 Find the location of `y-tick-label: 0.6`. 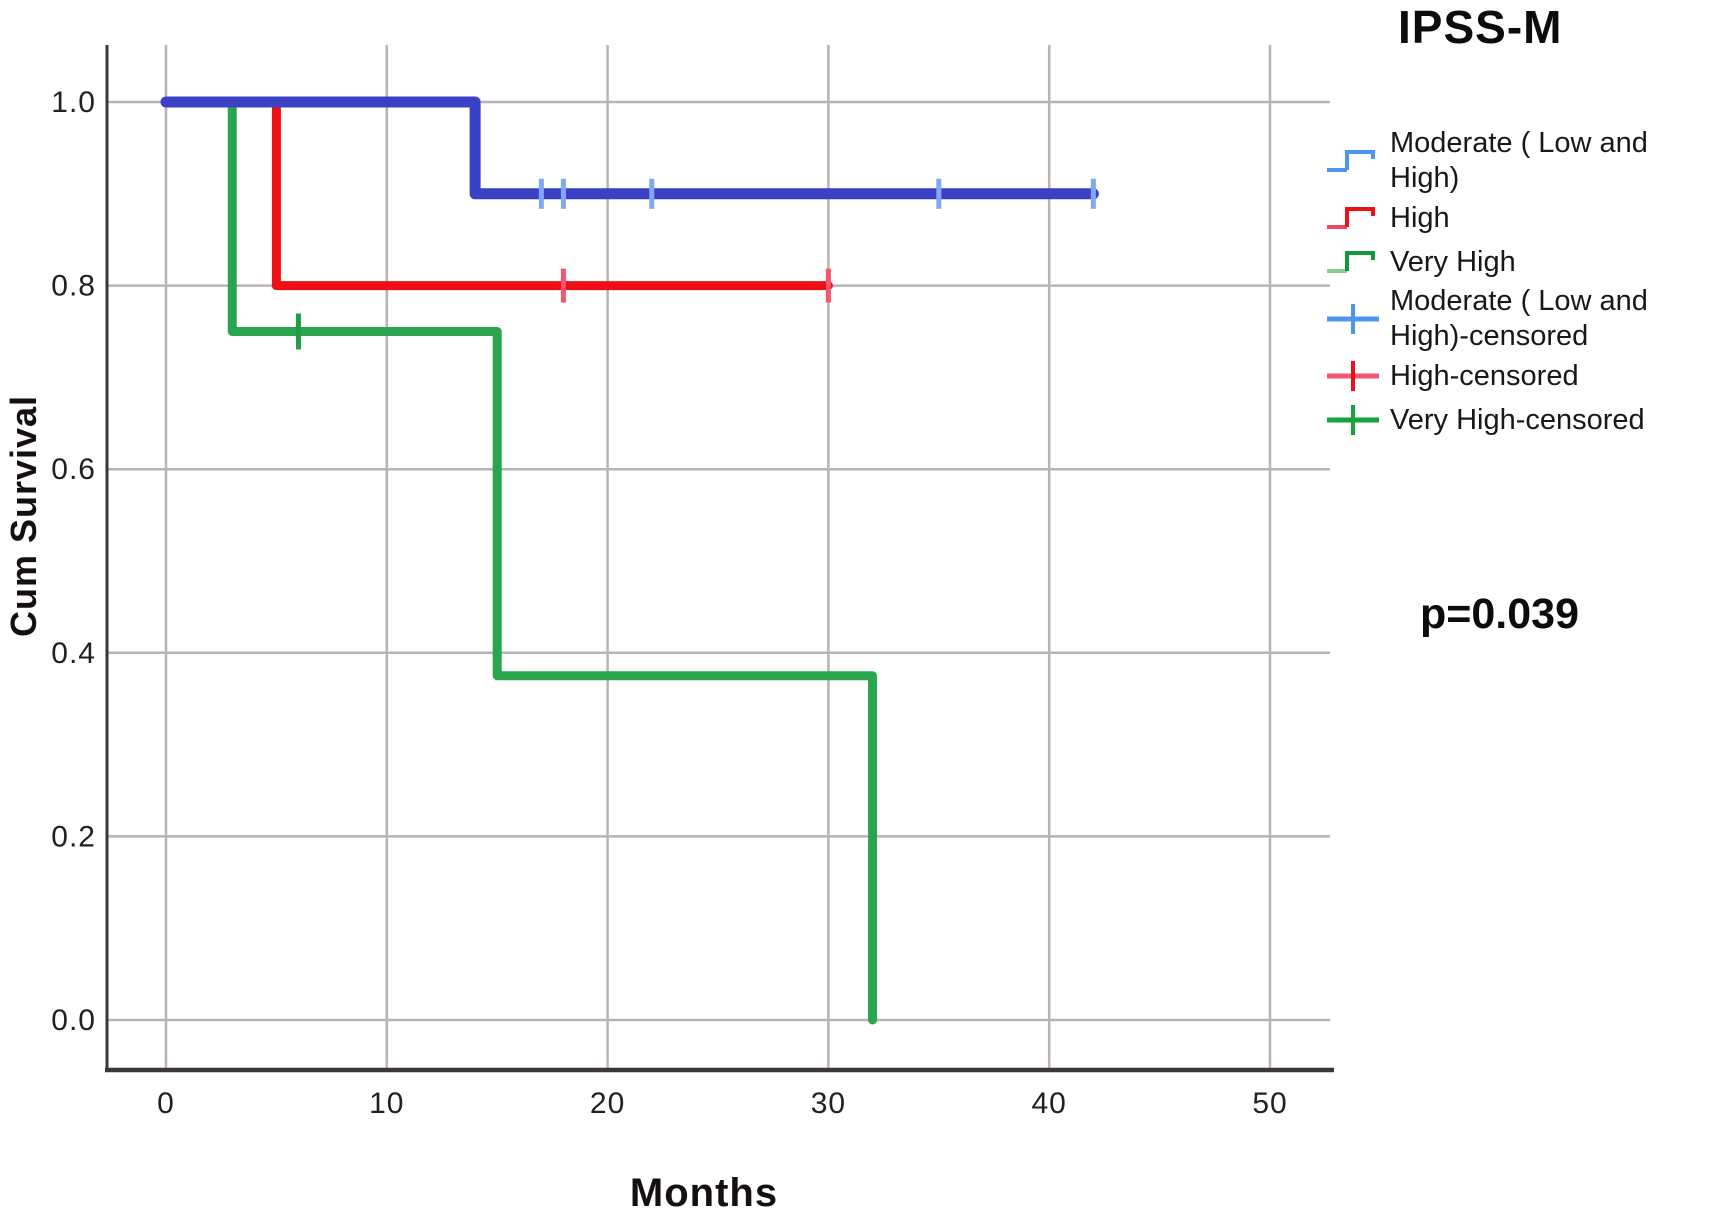

y-tick-label: 0.6 is located at coordinates (73, 469).